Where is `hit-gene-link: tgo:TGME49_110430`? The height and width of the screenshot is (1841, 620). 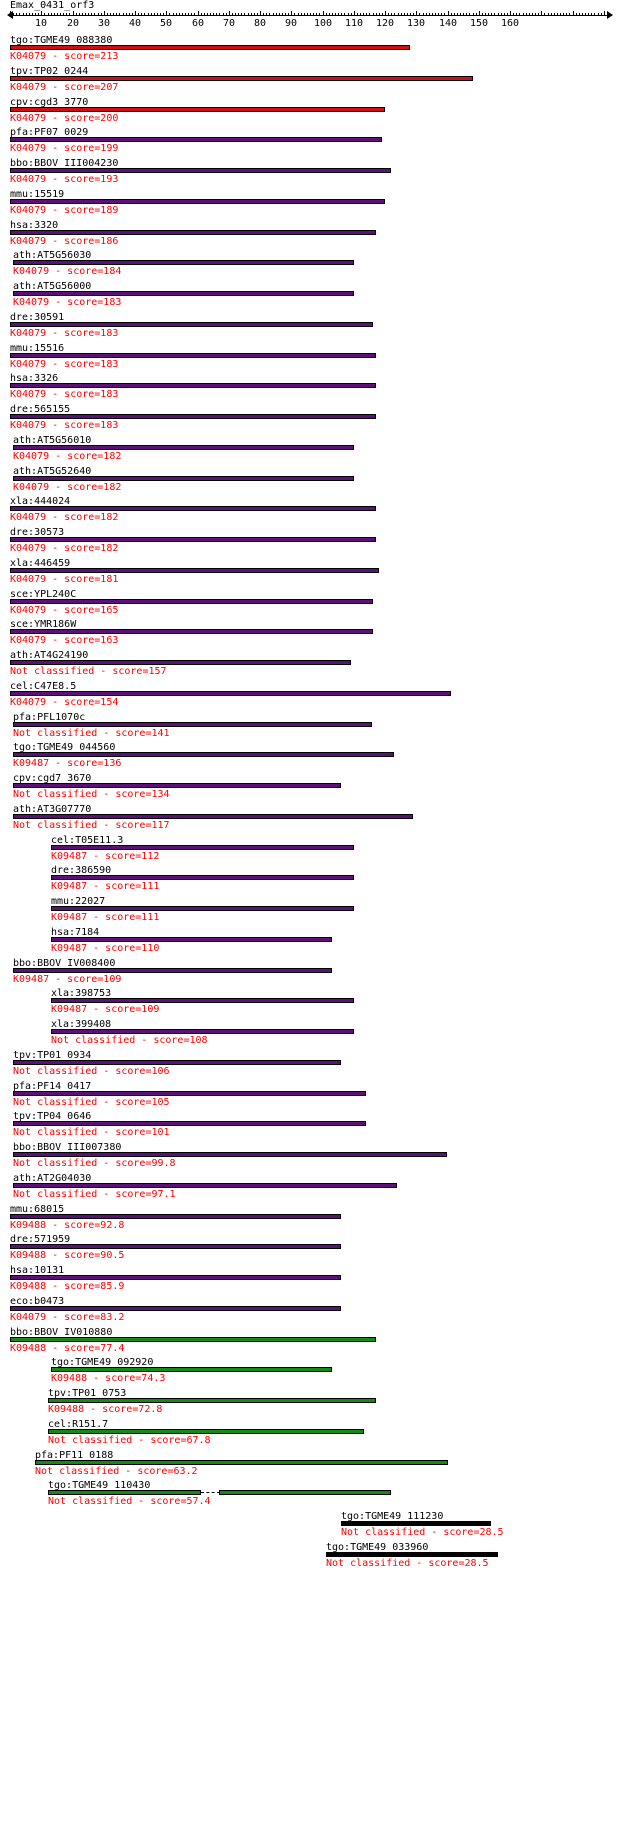
hit-gene-link: tgo:TGME49_110430 is located at coordinates (99, 1485).